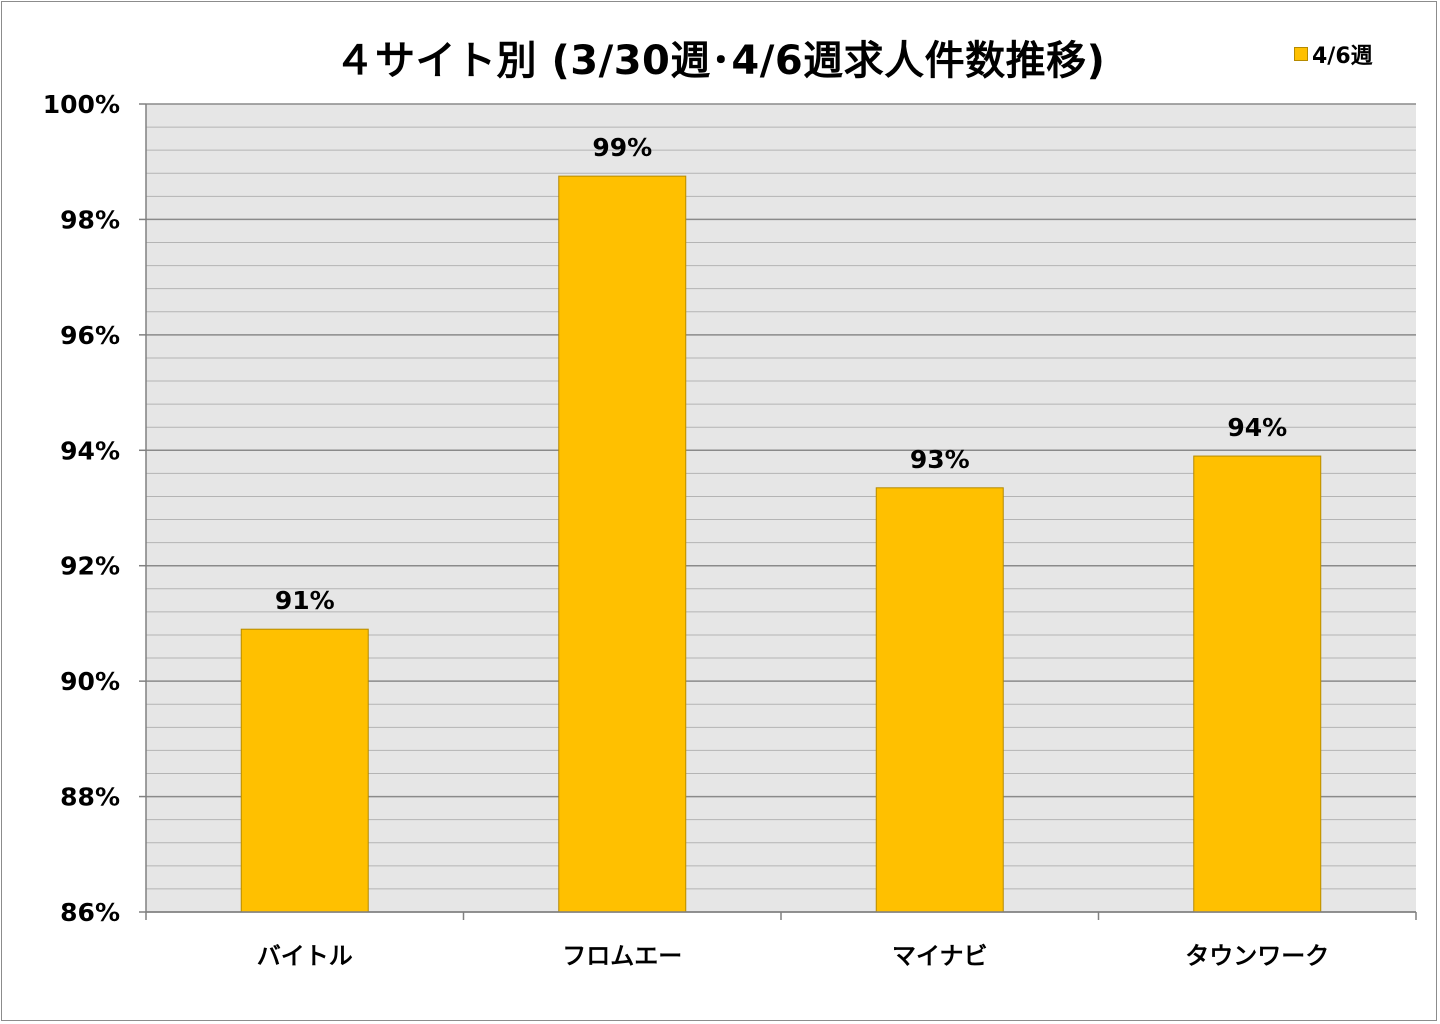 This screenshot has width=1440, height=1024. What do you see at coordinates (305, 600) in the screenshot?
I see `data-label: 91%` at bounding box center [305, 600].